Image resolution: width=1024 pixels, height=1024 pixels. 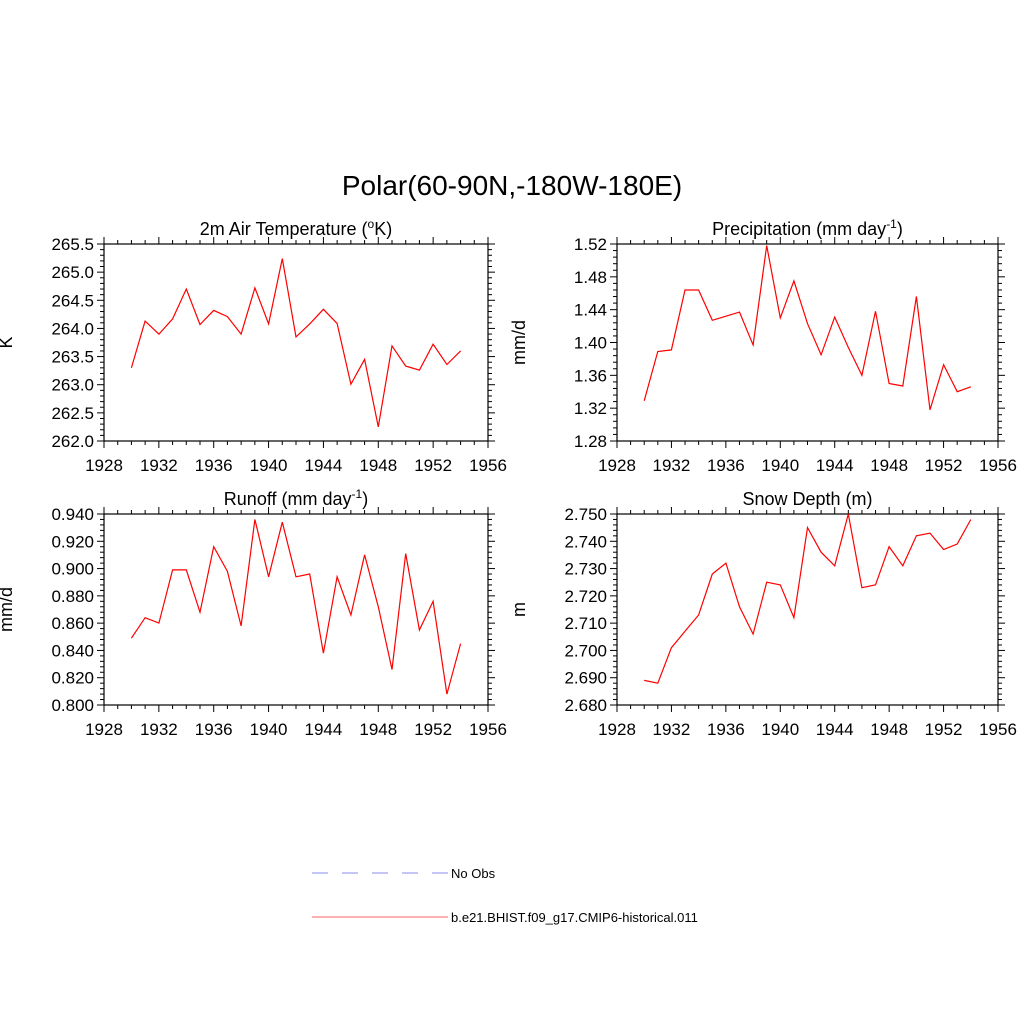 I want to click on panel-title: 2m Air Temperature (oK), so click(x=296, y=228).